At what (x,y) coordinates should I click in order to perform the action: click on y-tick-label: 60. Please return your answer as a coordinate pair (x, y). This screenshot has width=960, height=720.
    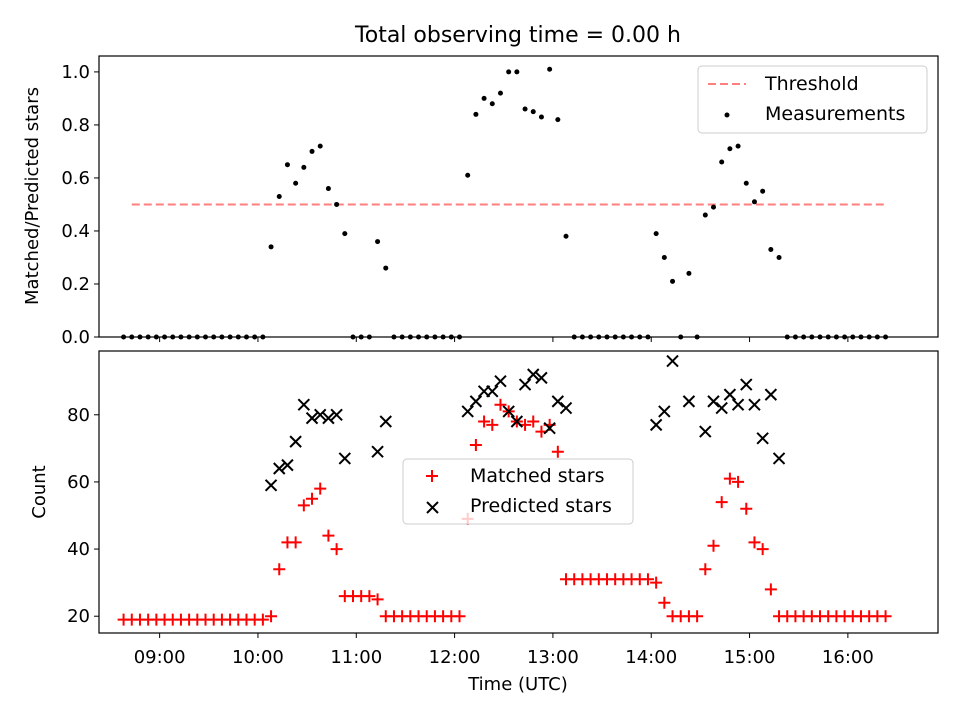
    Looking at the image, I should click on (78, 482).